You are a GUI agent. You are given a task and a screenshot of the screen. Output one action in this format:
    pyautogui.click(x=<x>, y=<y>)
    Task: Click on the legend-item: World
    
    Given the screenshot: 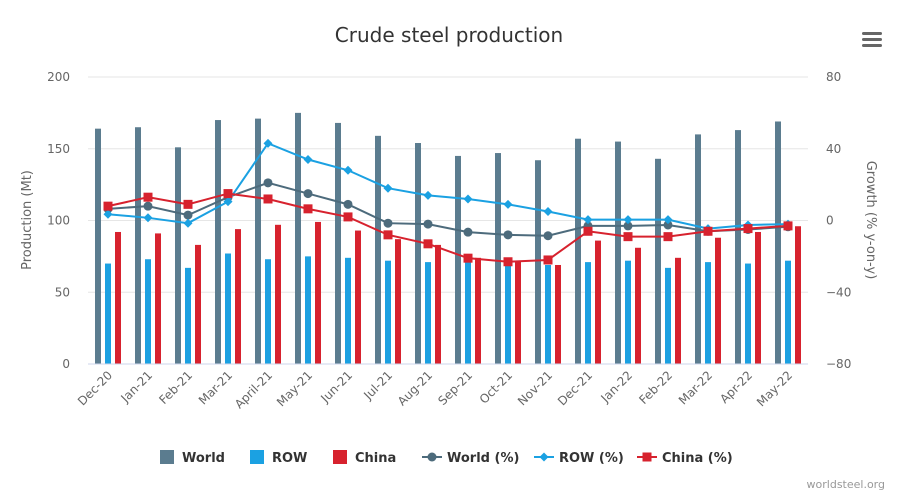 What is the action you would take?
    pyautogui.click(x=192, y=458)
    